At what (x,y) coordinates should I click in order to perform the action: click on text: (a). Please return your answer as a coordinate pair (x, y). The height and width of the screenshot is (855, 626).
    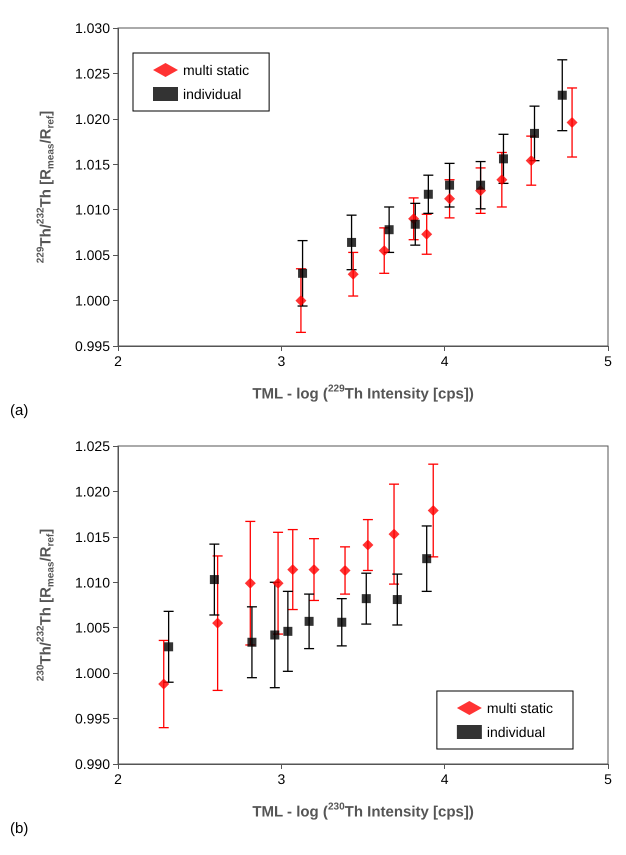
    Looking at the image, I should click on (19, 410).